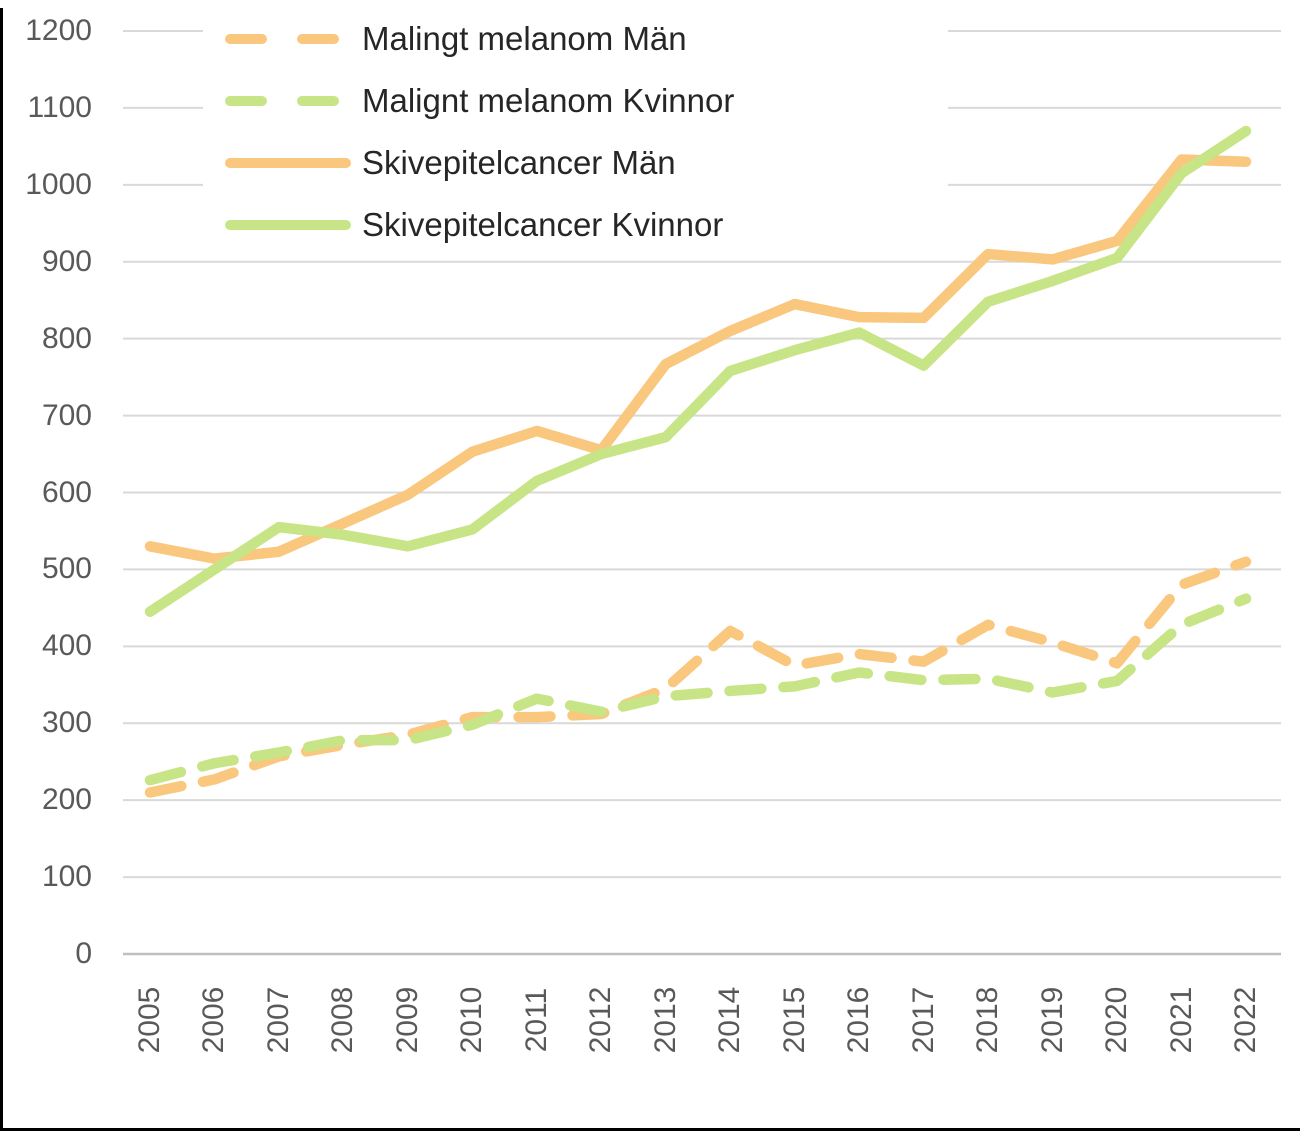  What do you see at coordinates (66, 261) in the screenshot?
I see `y-tick-label: 900` at bounding box center [66, 261].